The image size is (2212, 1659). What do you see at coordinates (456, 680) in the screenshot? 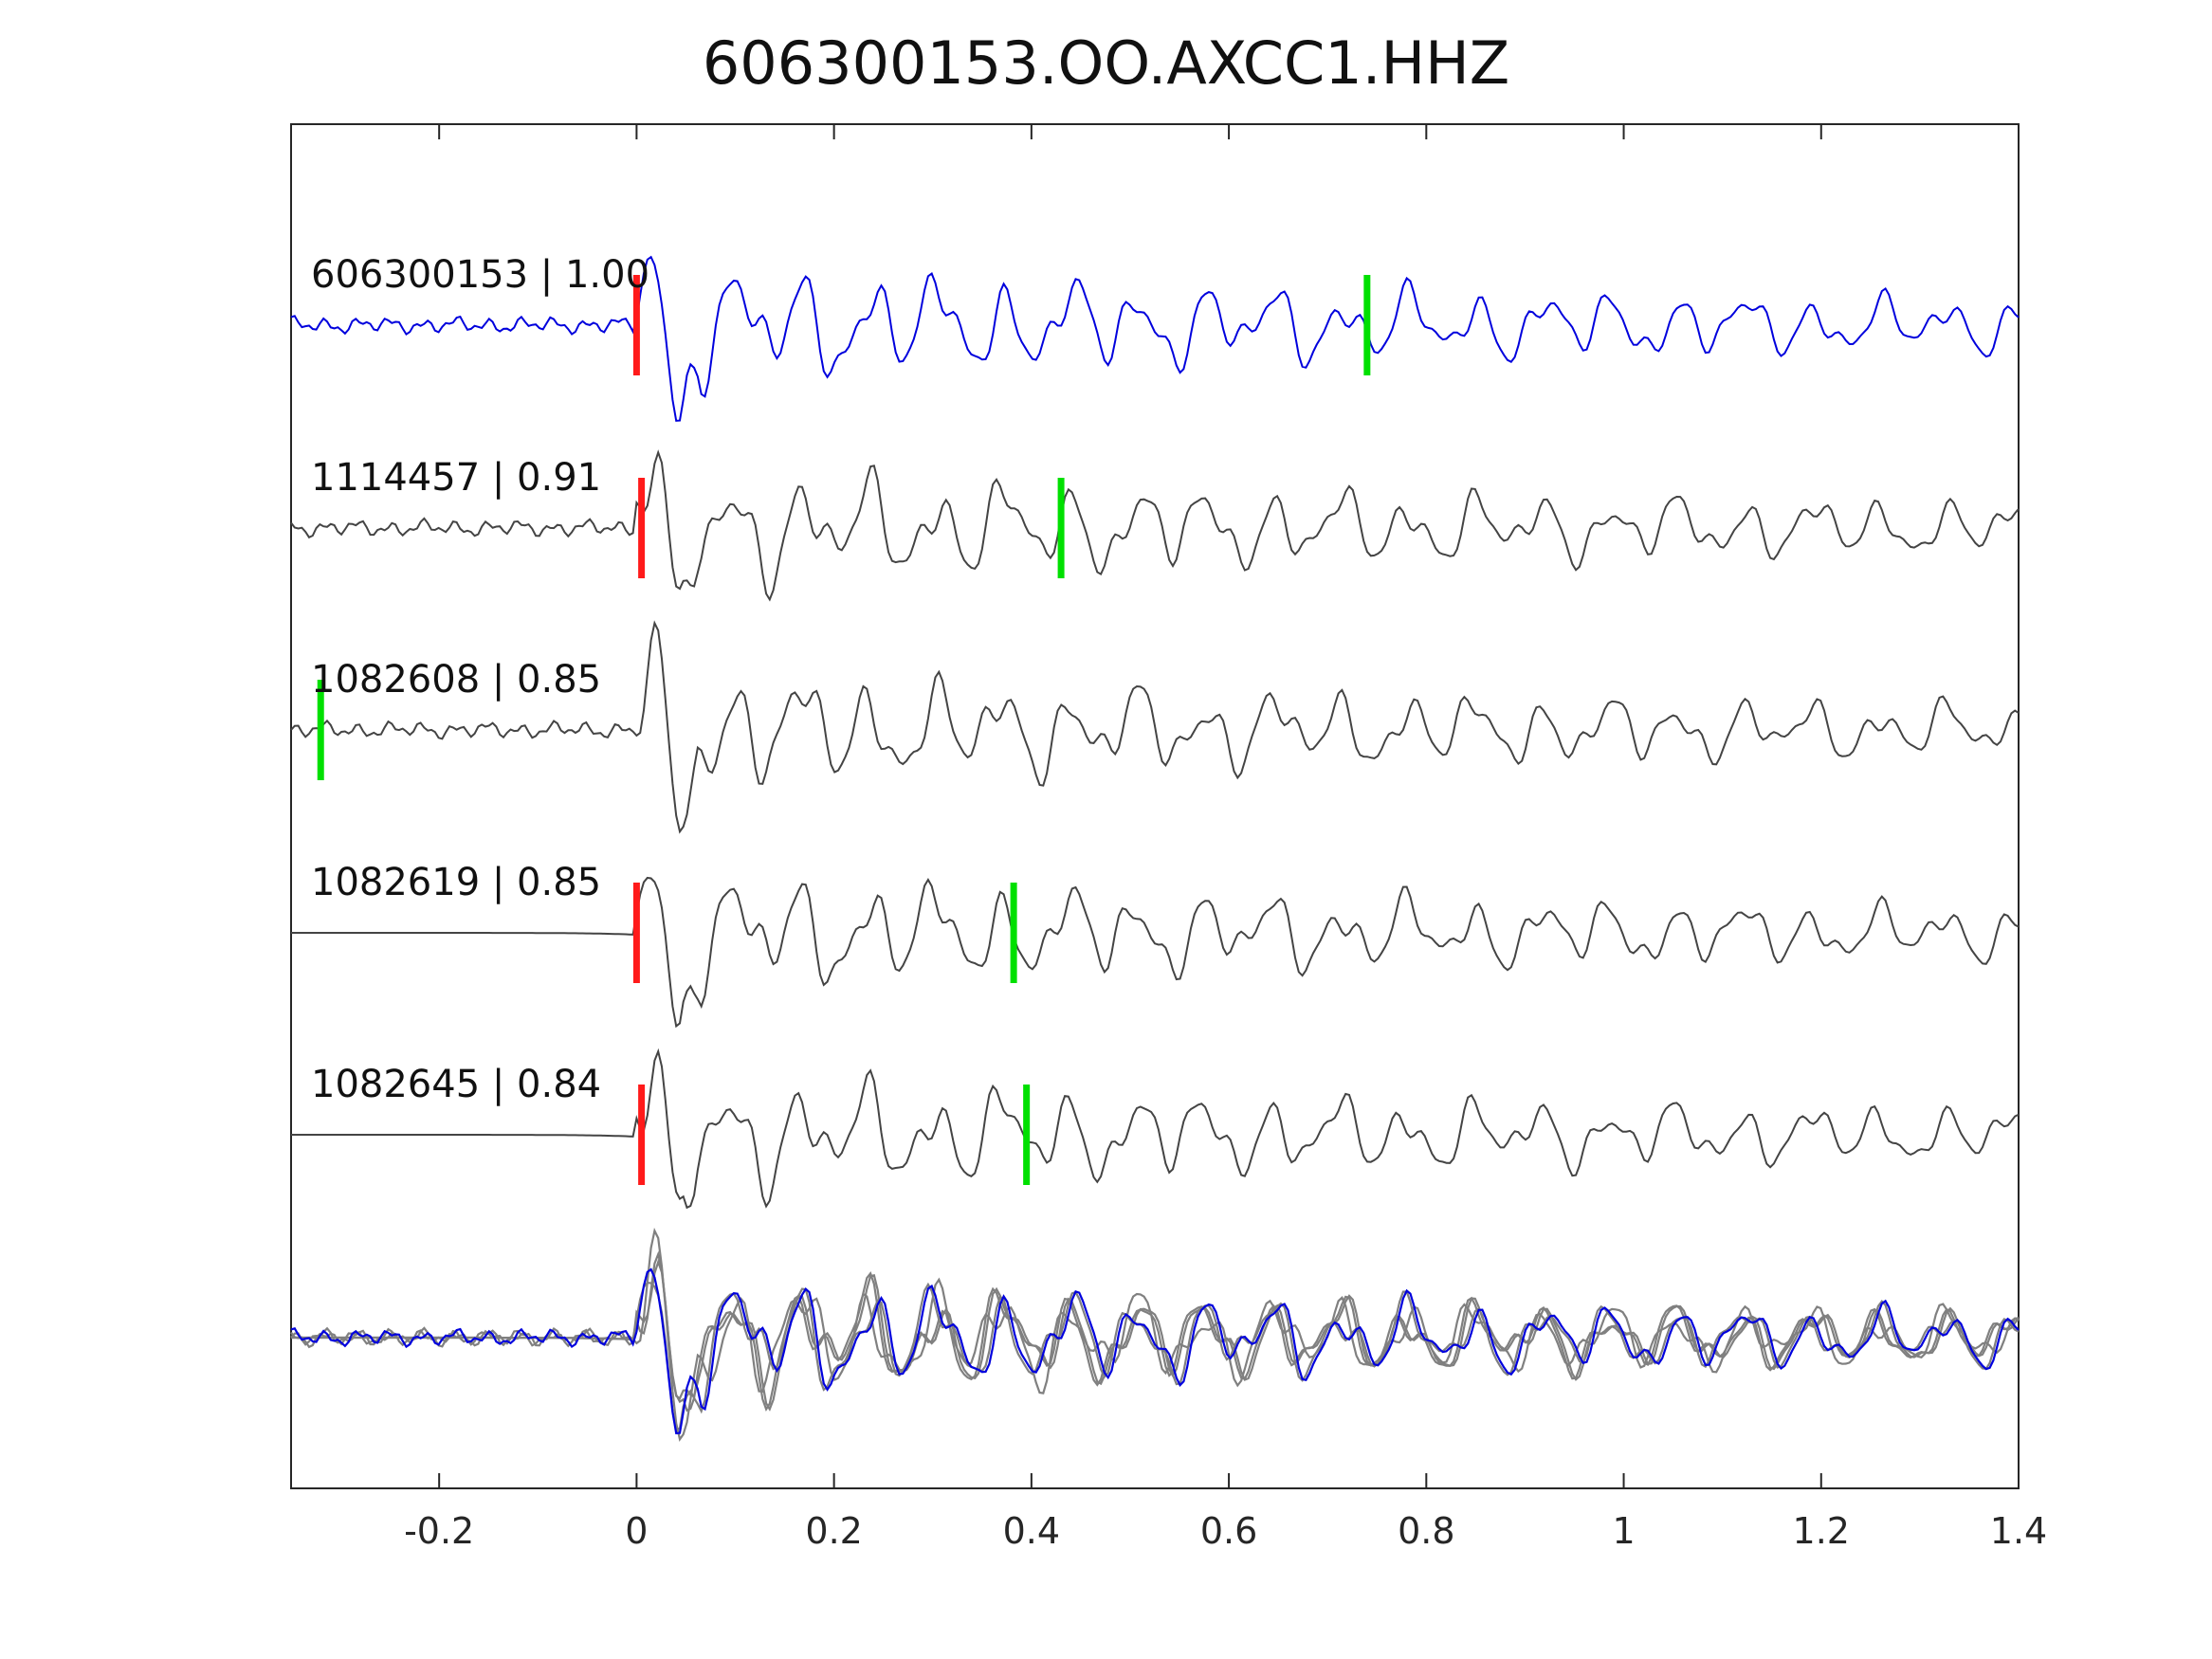
I see `trace-label-1082608: 1082608 | 0.85` at bounding box center [456, 680].